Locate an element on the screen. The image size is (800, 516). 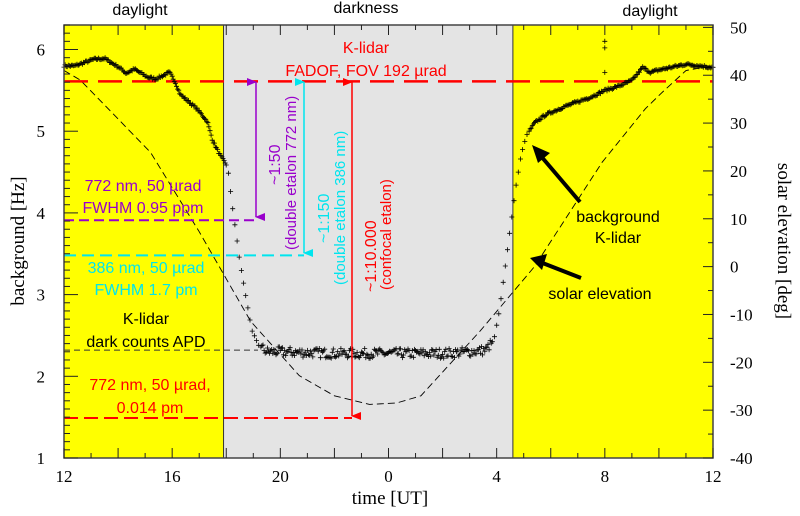
pointer-arrowhead-solar is located at coordinates (538, 262).